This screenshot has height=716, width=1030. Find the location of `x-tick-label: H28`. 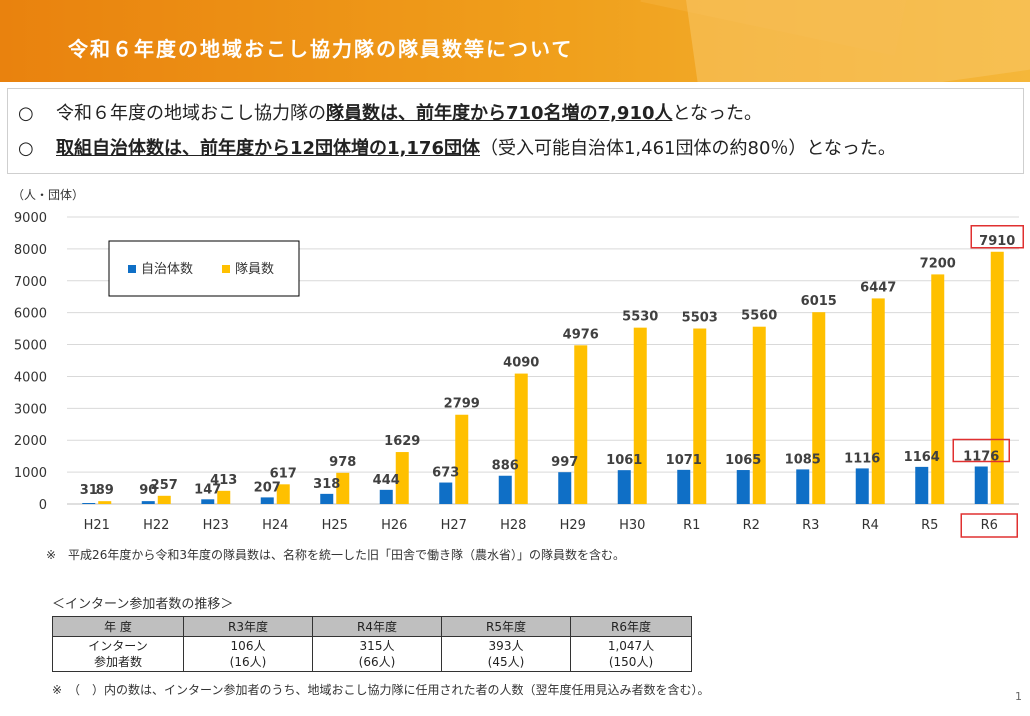

x-tick-label: H28 is located at coordinates (513, 525).